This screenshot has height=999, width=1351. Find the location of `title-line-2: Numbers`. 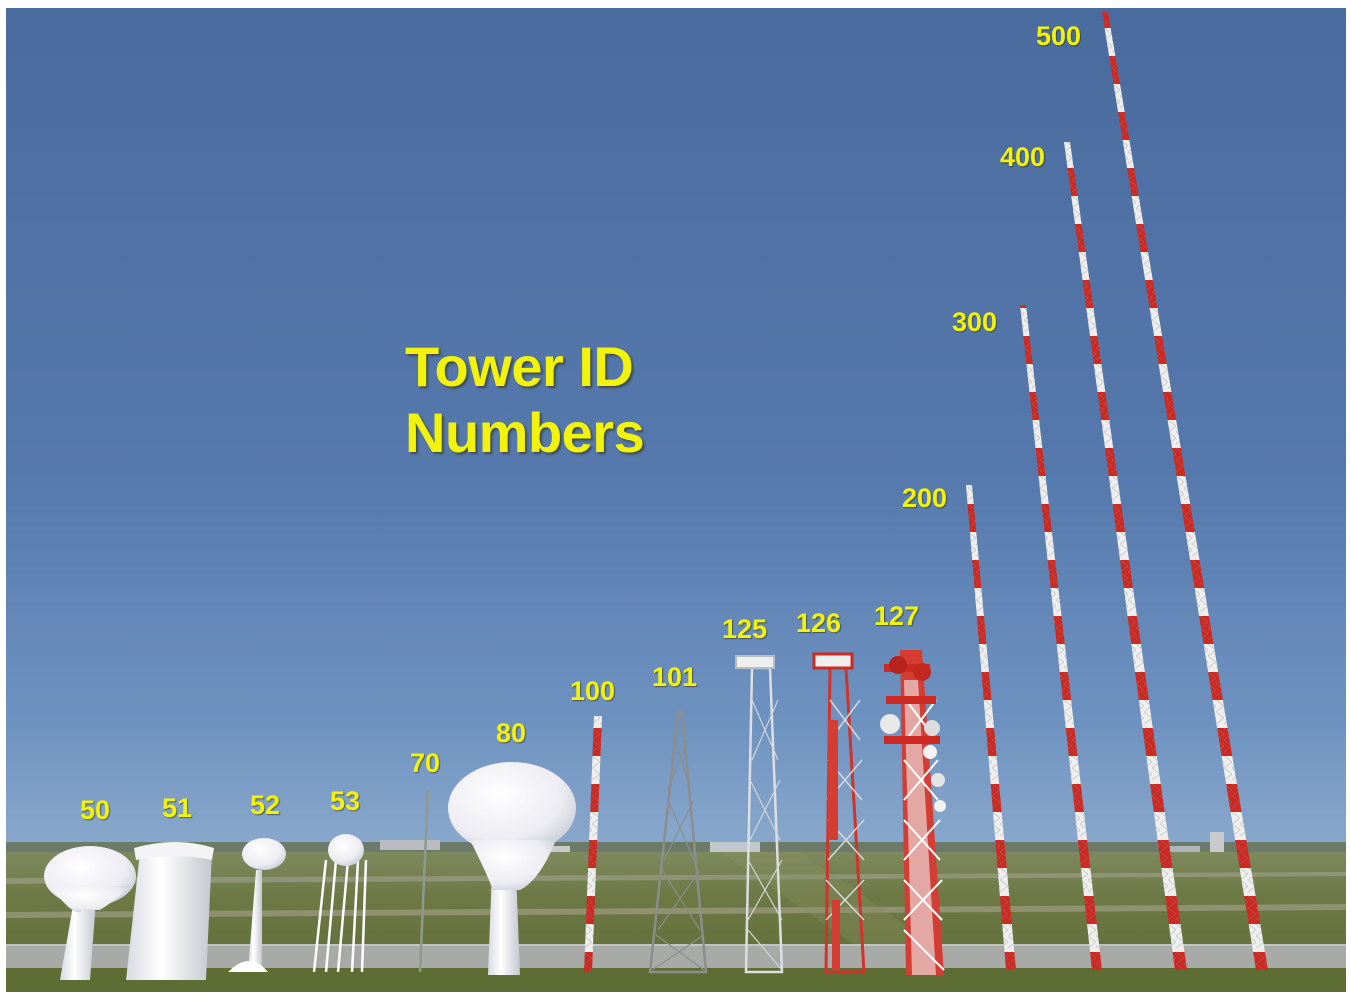

title-line-2: Numbers is located at coordinates (525, 432).